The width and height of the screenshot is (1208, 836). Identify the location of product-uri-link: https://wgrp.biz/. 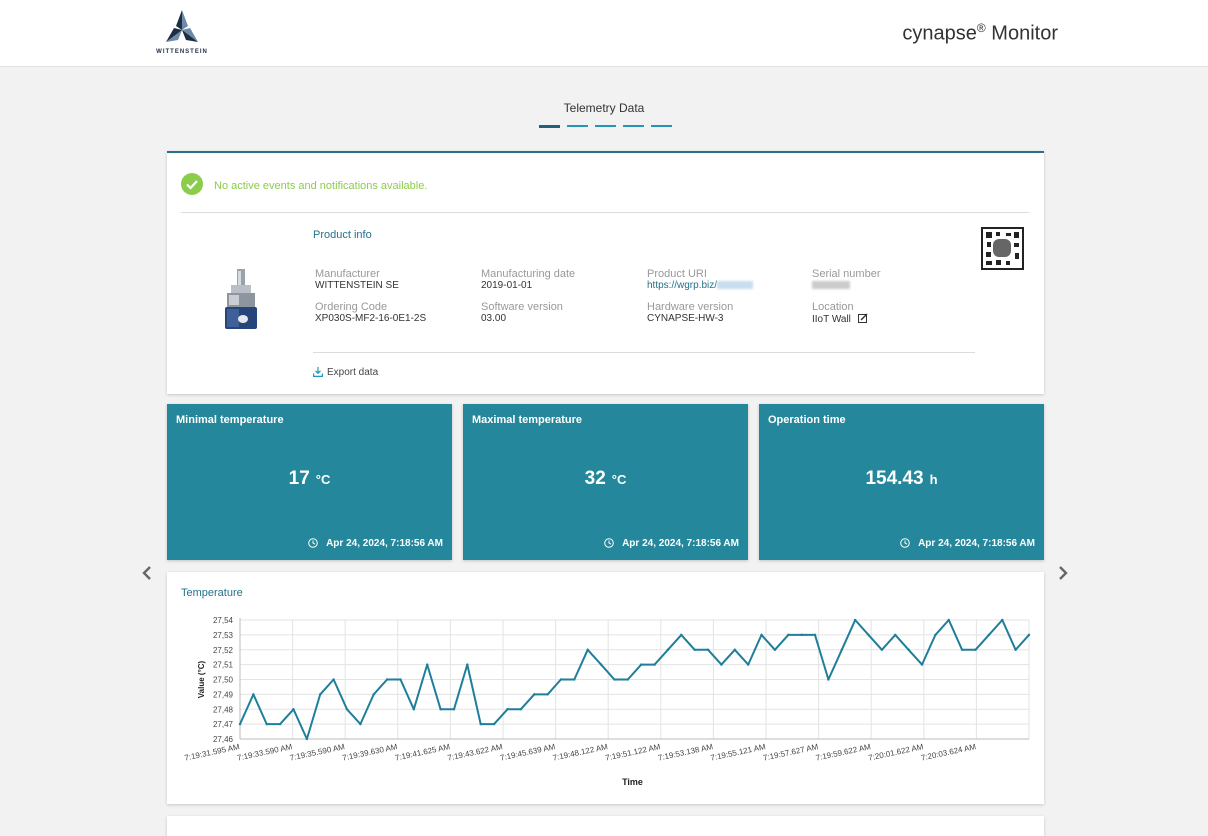
(682, 285).